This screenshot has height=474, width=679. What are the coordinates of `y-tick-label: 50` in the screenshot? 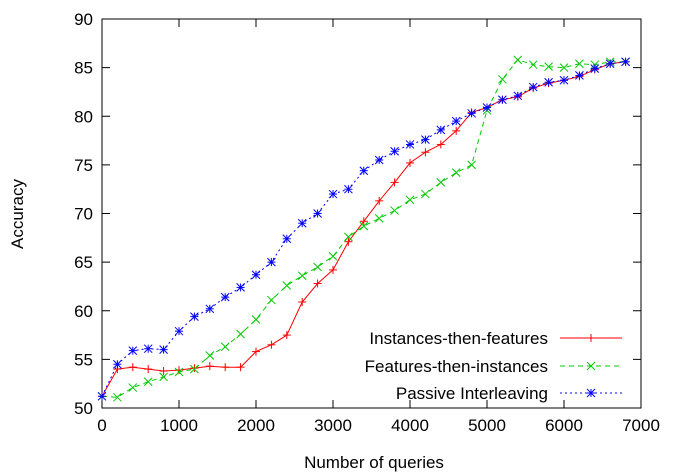 It's located at (83, 408).